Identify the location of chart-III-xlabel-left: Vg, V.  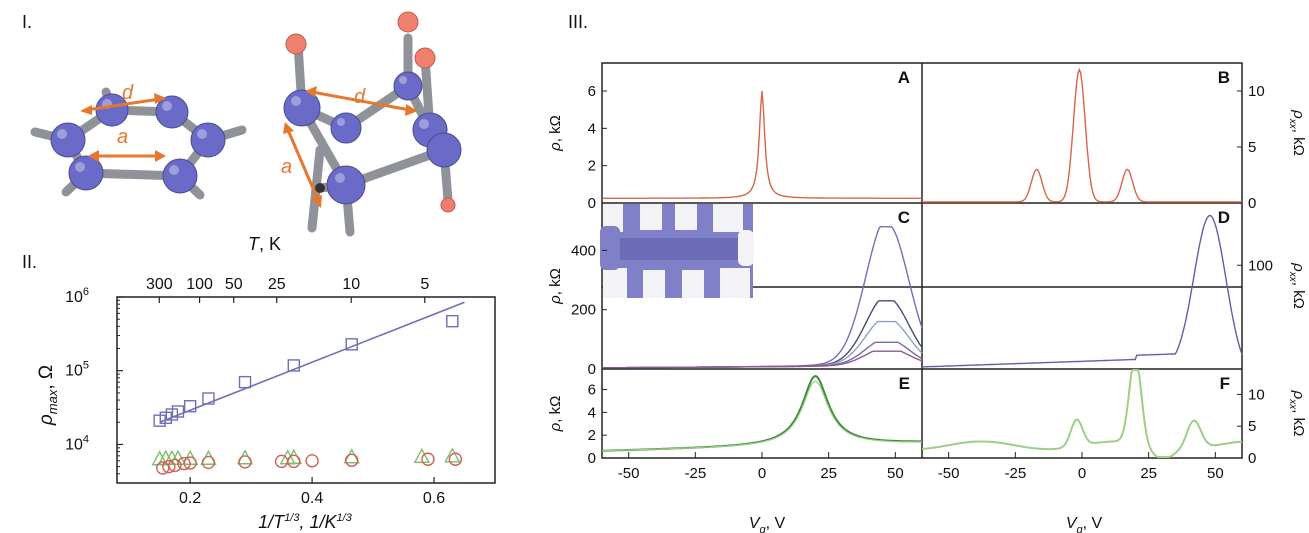
(767, 524).